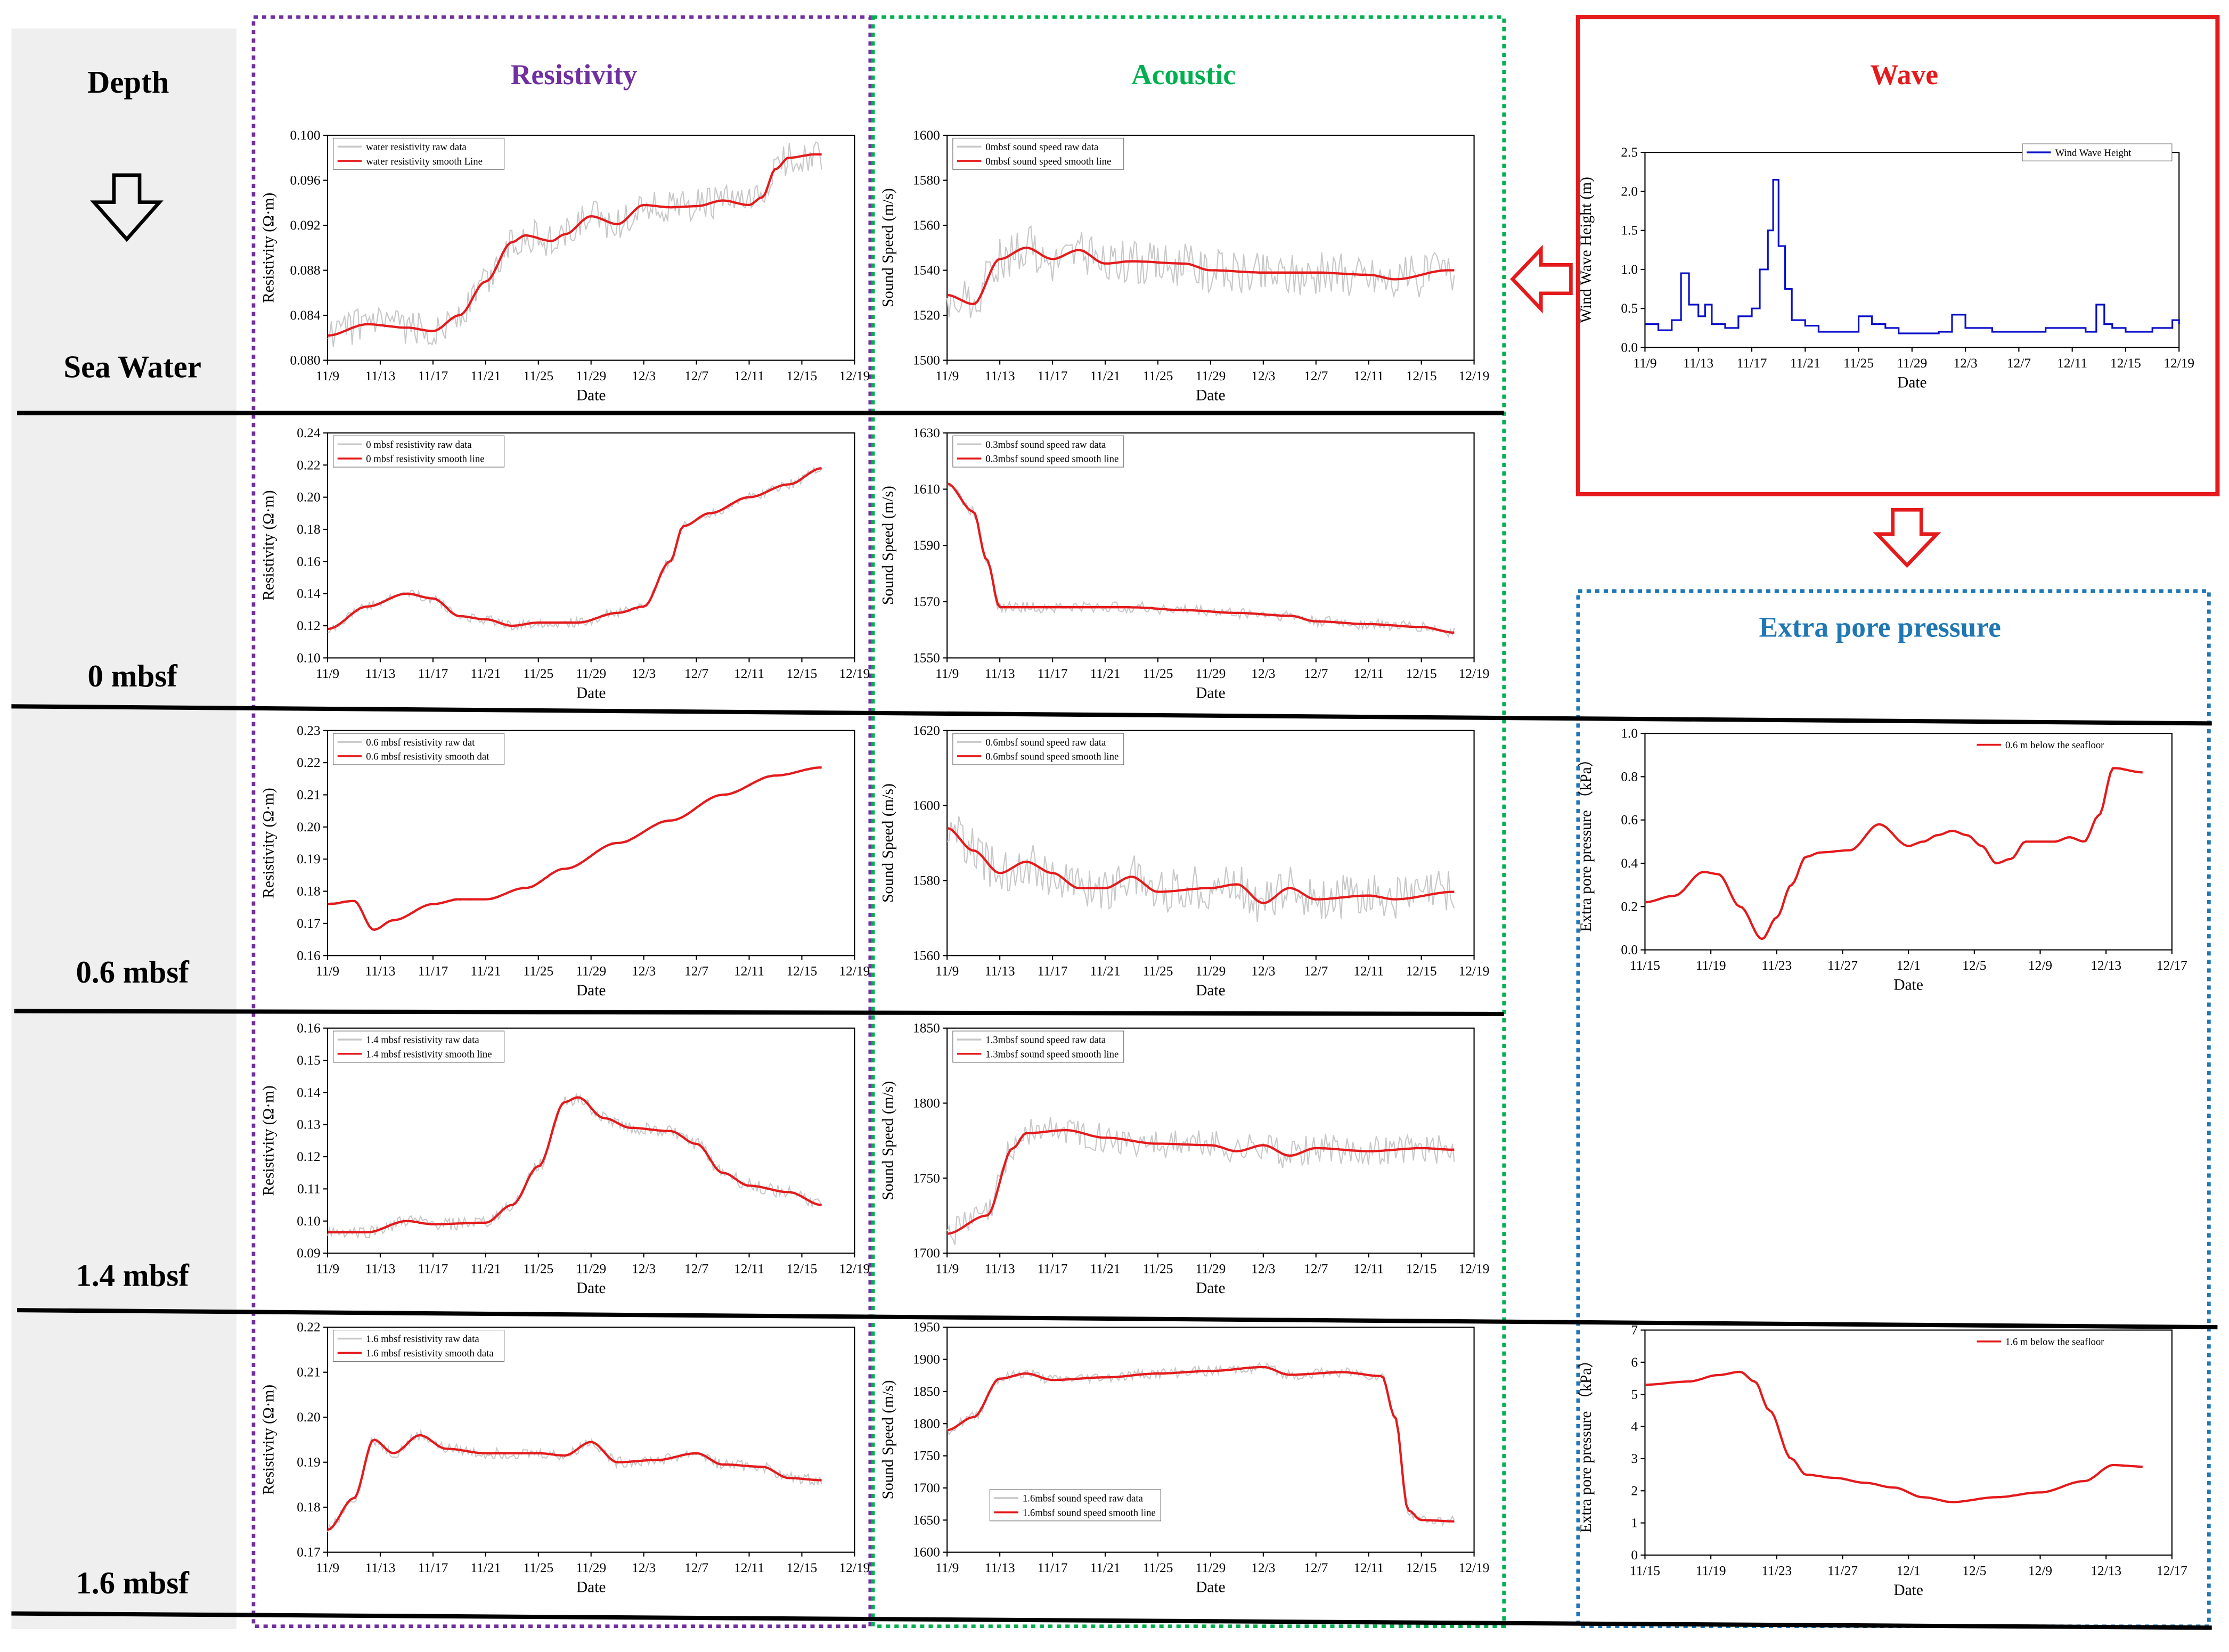  I want to click on y-tick-label: 0.18, so click(309, 892).